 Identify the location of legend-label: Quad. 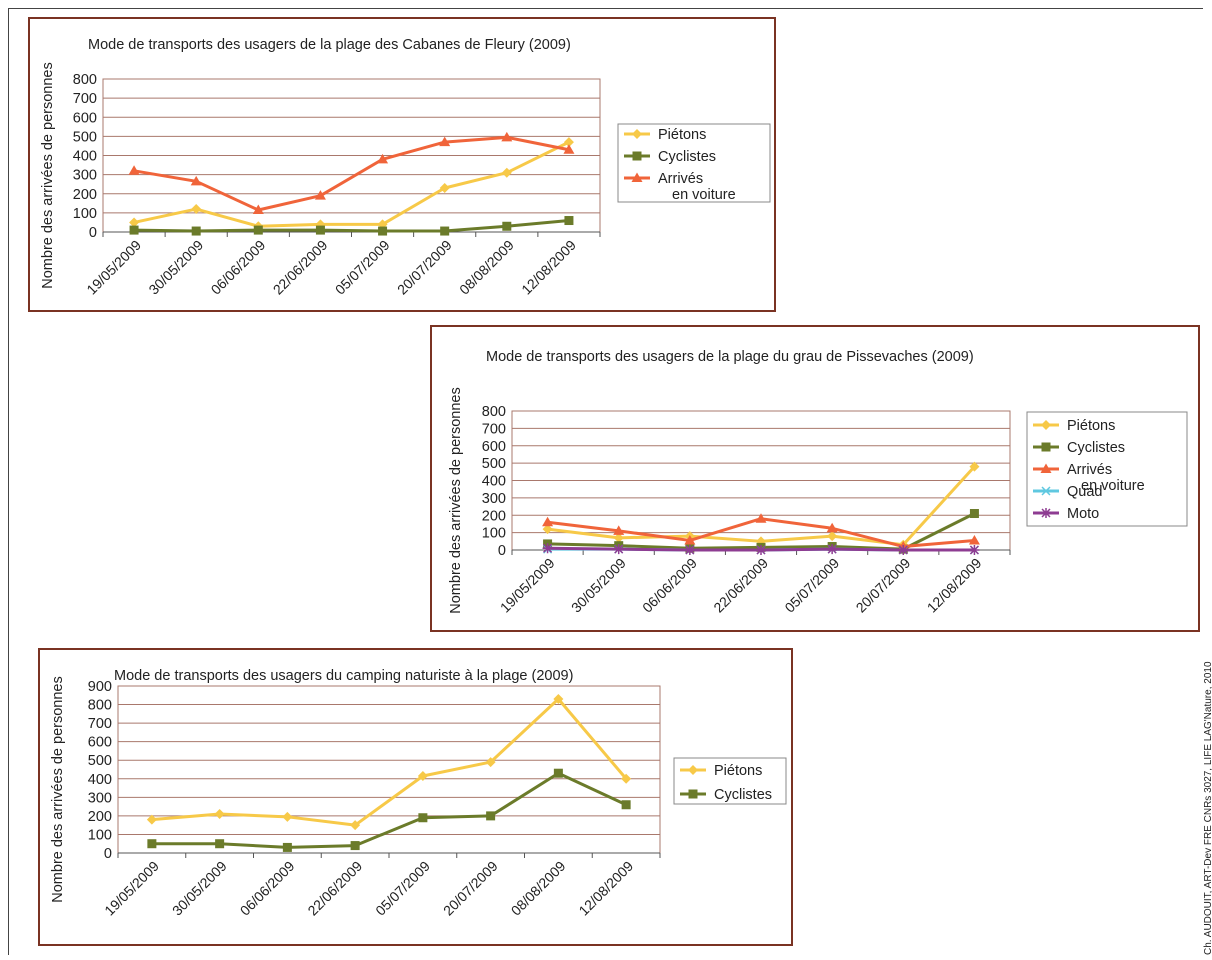
(1084, 492).